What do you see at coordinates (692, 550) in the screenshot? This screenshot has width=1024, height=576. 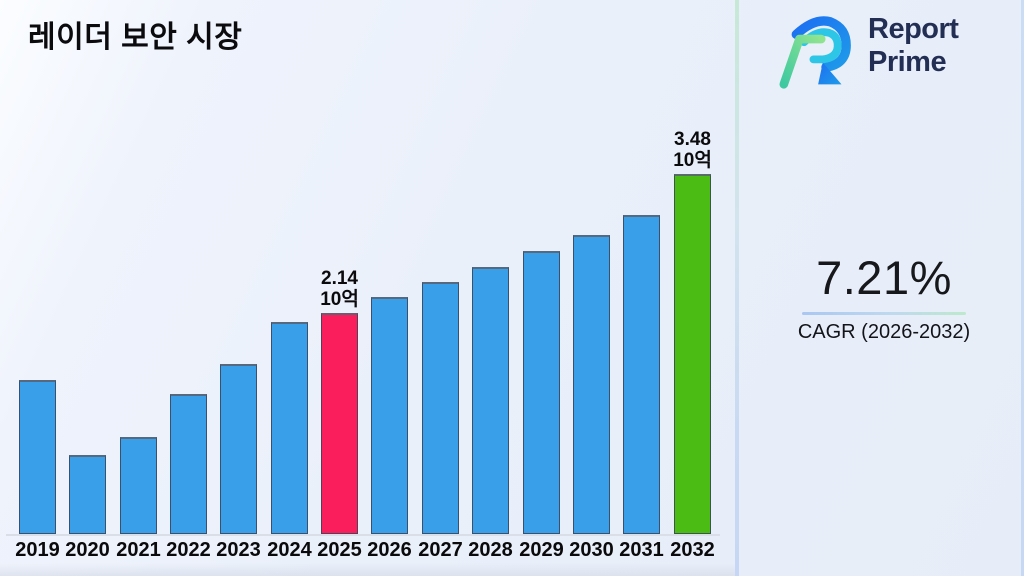 I see `x-axis-label-2032: 2032` at bounding box center [692, 550].